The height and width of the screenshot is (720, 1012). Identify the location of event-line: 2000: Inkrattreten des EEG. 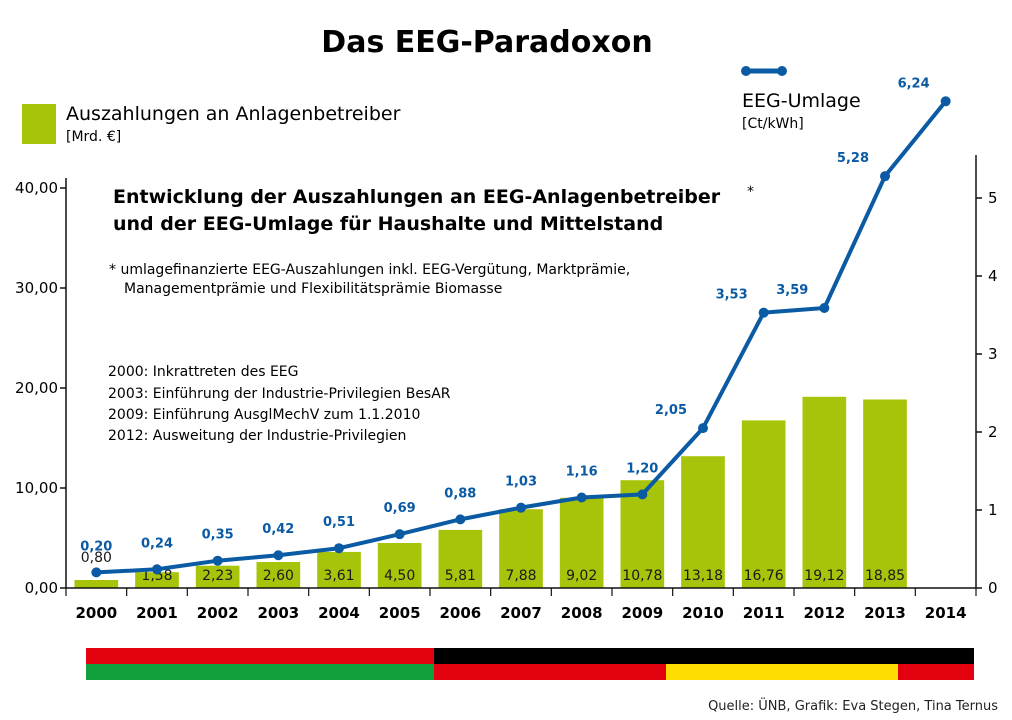
(203, 372).